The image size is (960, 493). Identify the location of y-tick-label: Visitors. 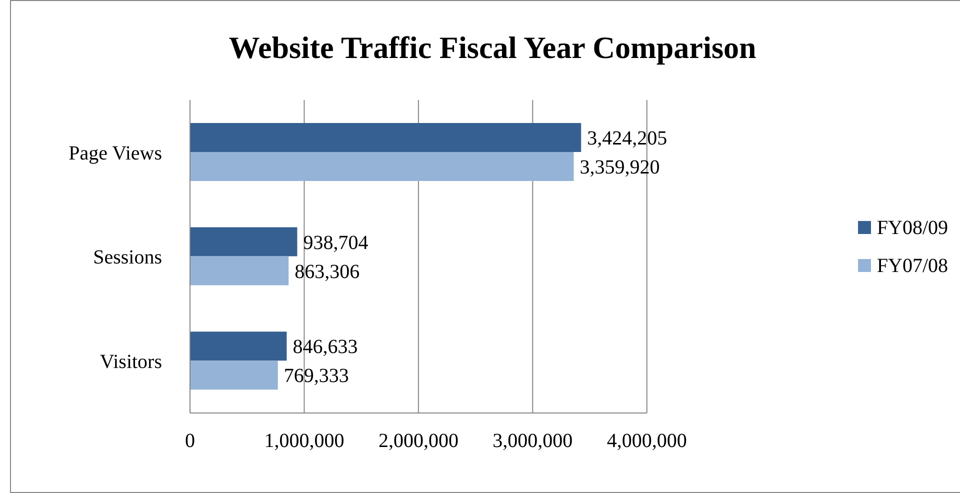
(131, 361).